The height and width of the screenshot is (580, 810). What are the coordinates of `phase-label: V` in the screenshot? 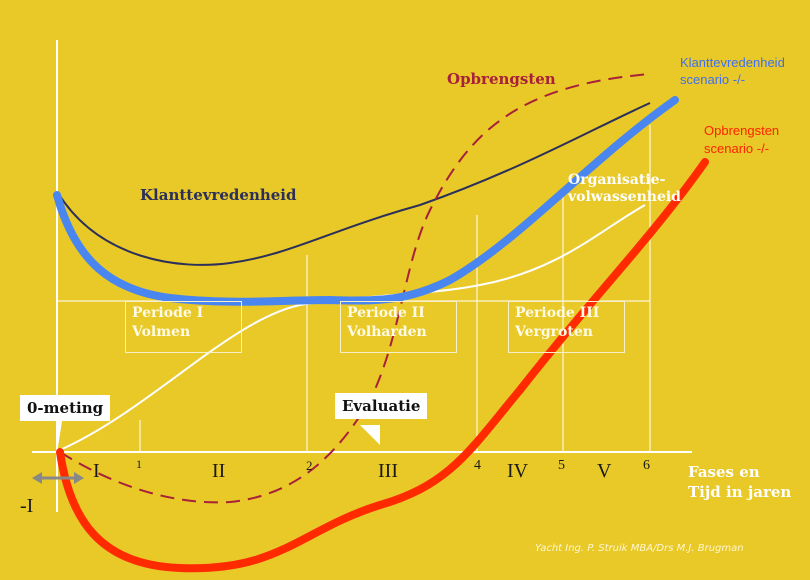 It's located at (604, 471).